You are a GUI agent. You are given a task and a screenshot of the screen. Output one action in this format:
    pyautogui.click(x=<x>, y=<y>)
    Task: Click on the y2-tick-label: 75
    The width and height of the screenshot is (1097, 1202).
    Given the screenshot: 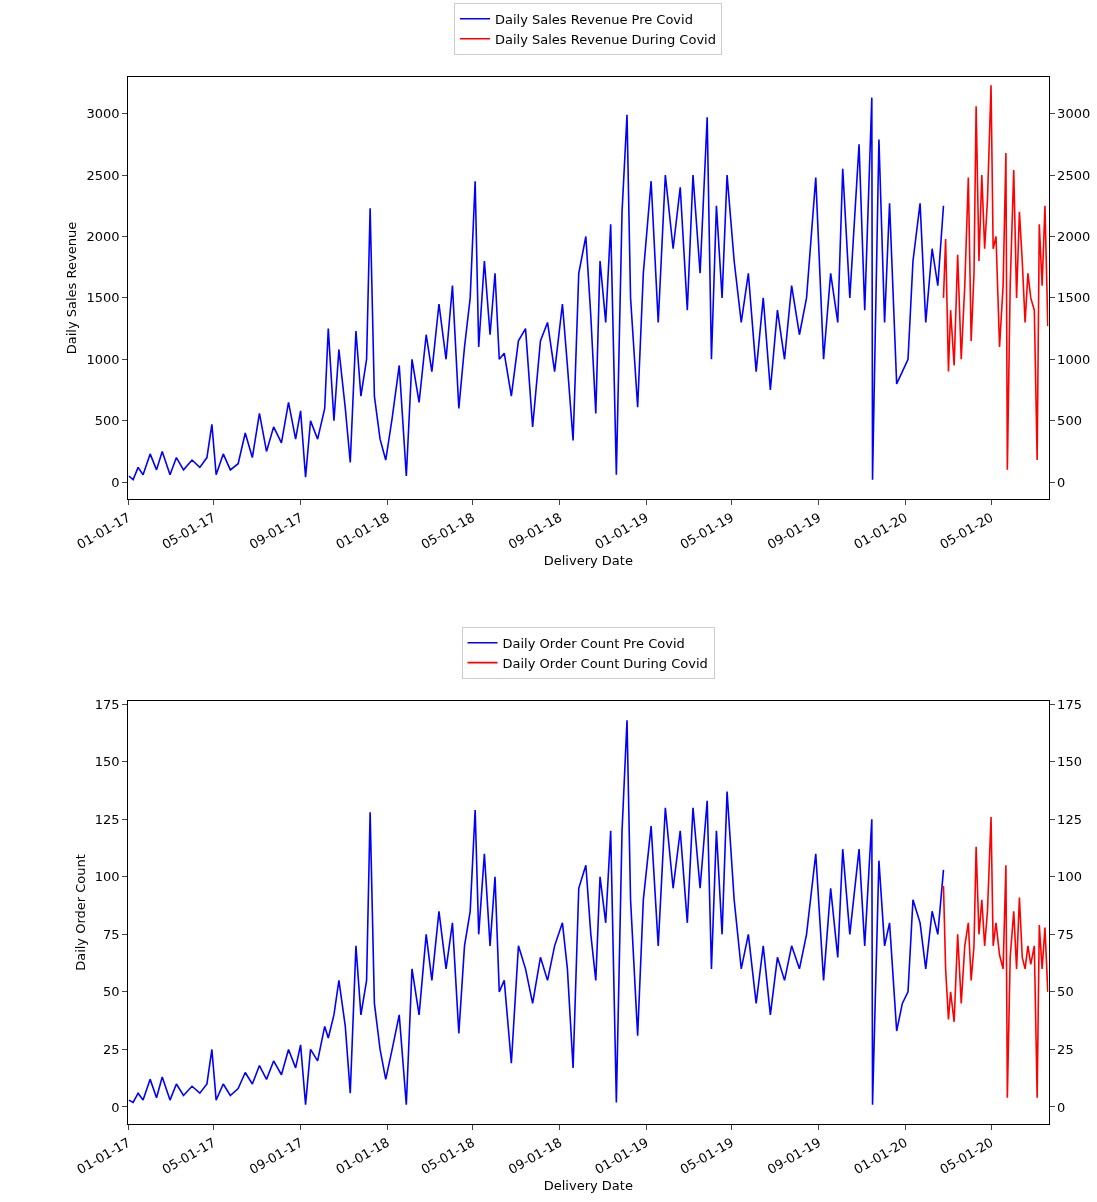 What is the action you would take?
    pyautogui.click(x=1065, y=934)
    